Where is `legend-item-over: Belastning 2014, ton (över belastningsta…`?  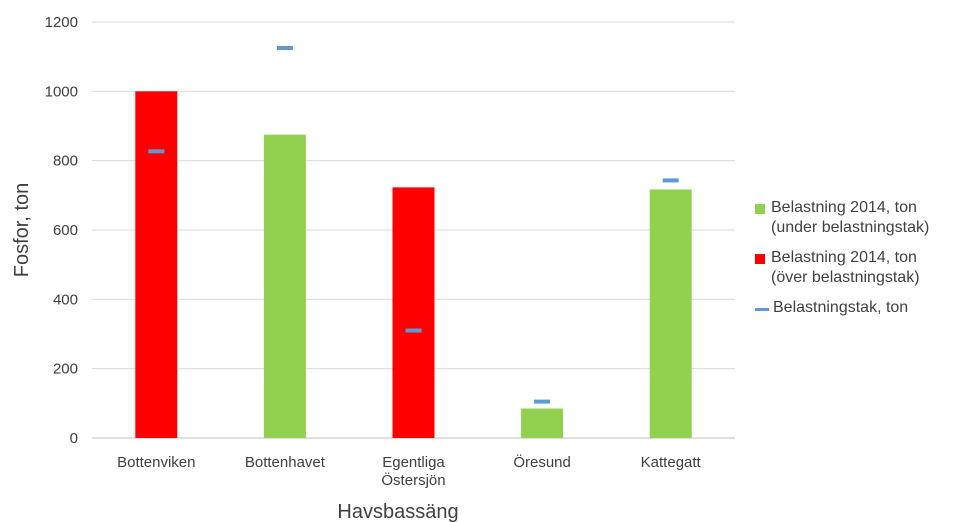
legend-item-over: Belastning 2014, ton (över belastningsta… is located at coordinates (860, 268).